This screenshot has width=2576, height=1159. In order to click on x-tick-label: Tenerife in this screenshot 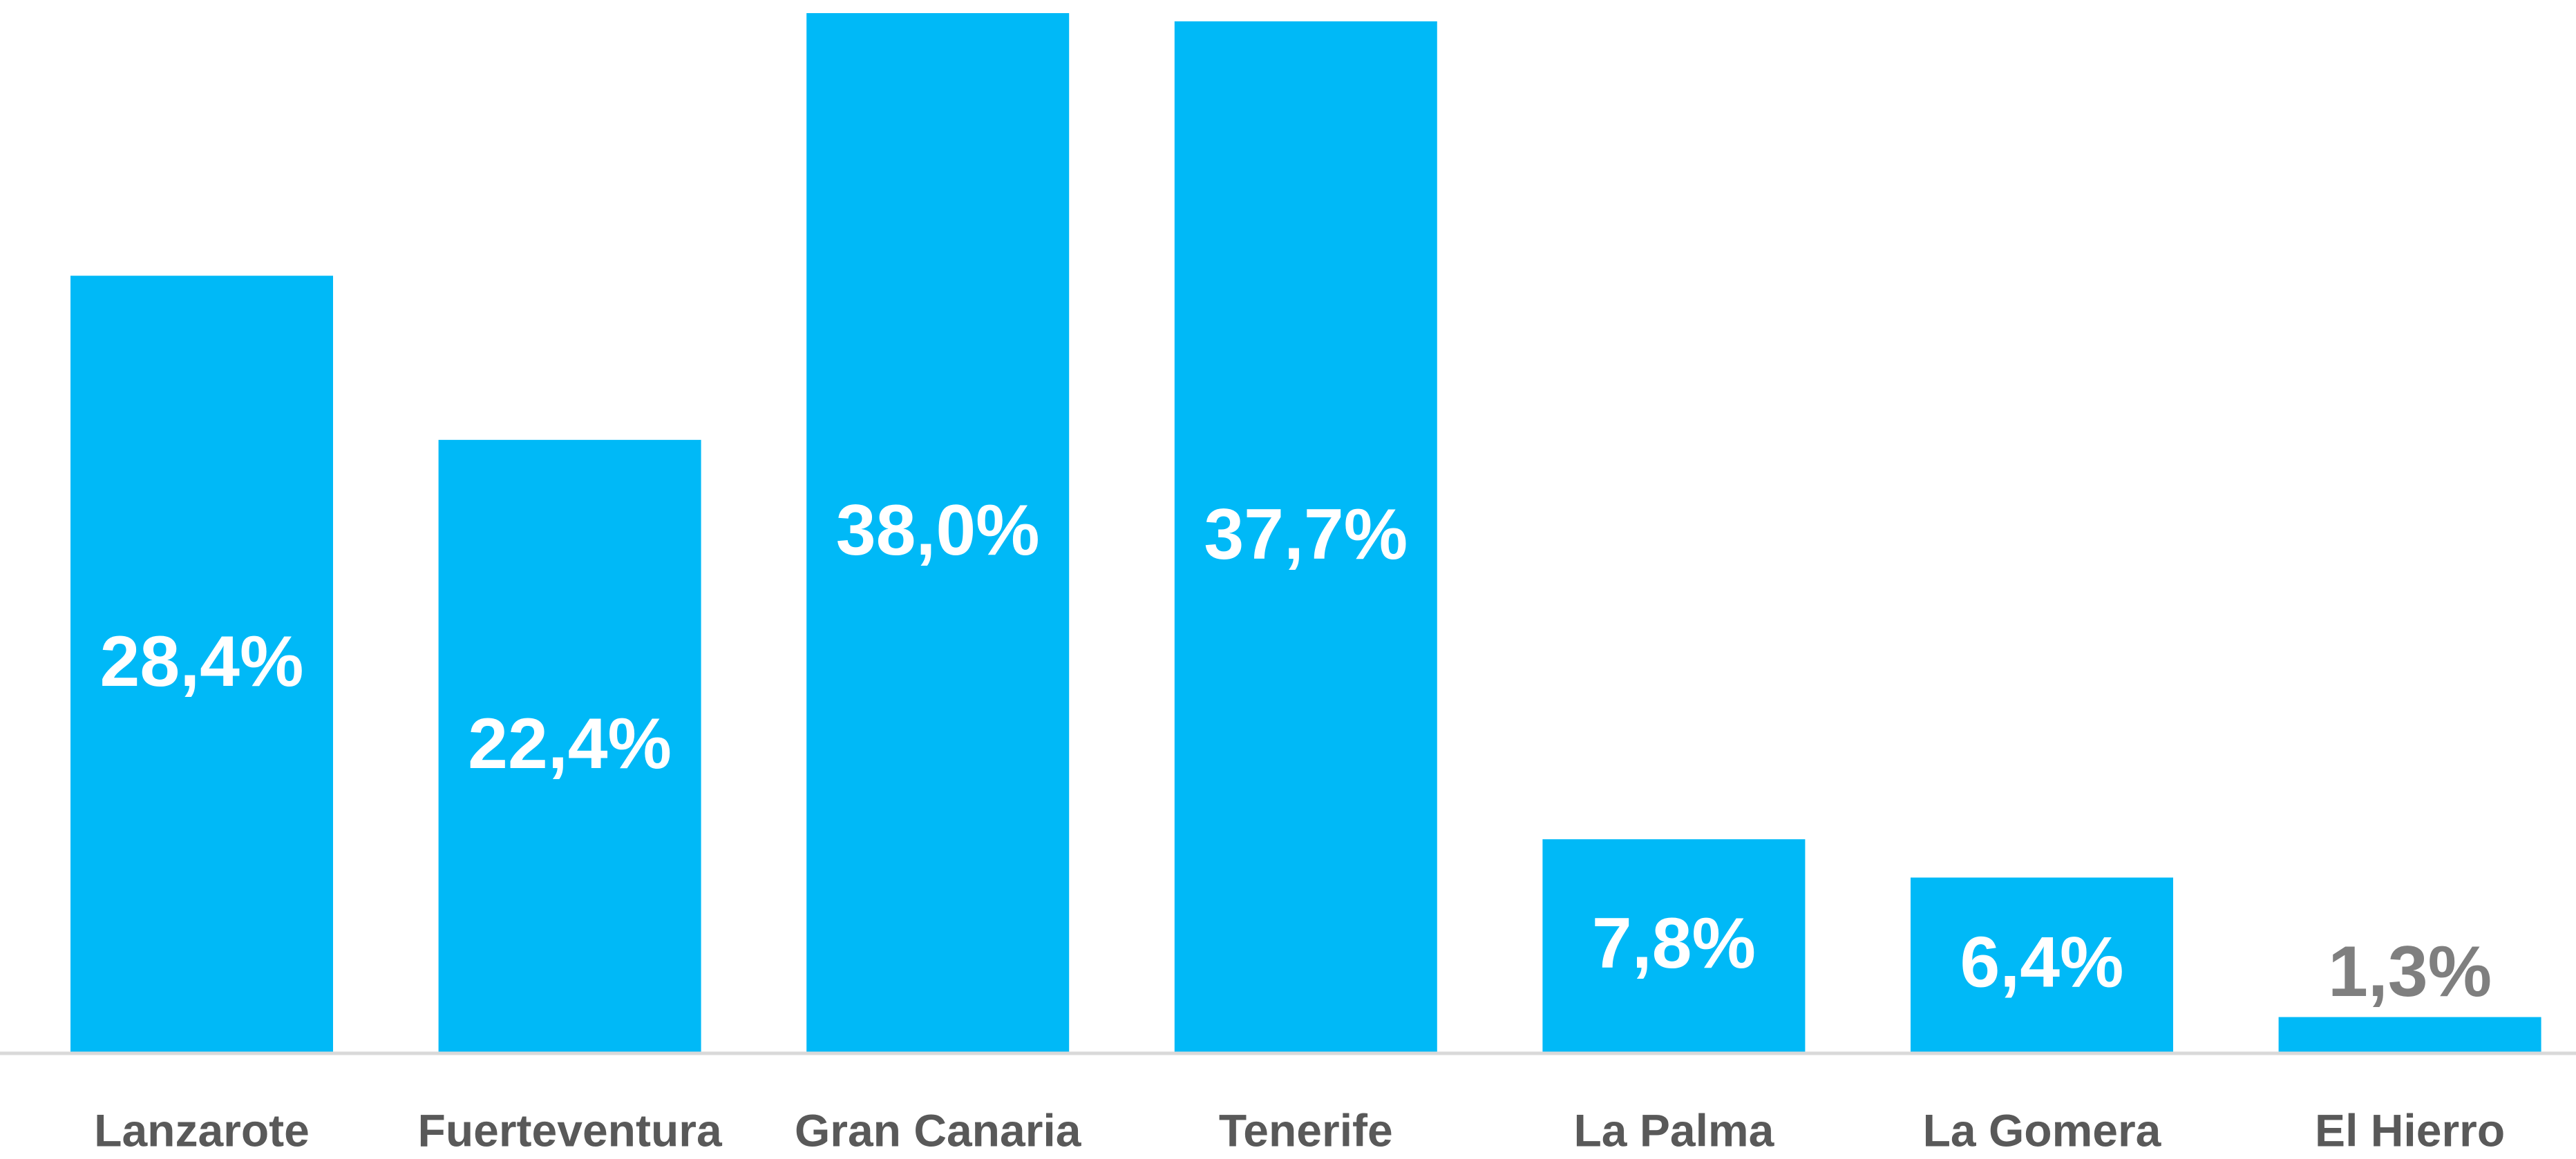, I will do `click(1306, 1130)`.